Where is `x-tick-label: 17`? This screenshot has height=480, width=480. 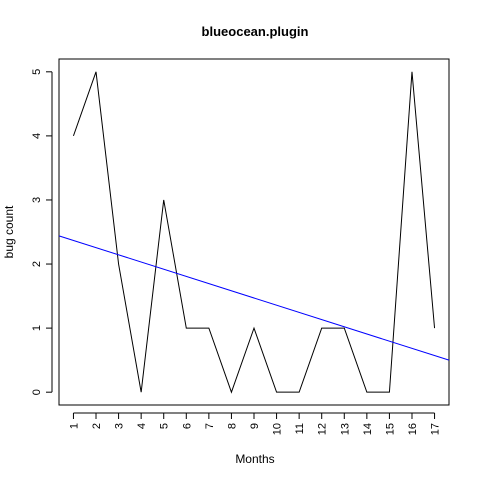 x-tick-label: 17 is located at coordinates (436, 429).